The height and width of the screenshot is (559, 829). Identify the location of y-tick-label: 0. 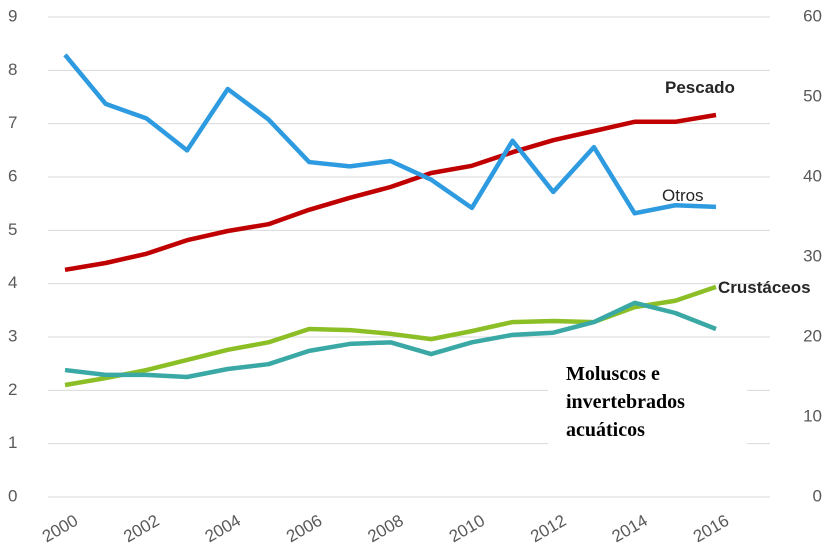
(12, 495).